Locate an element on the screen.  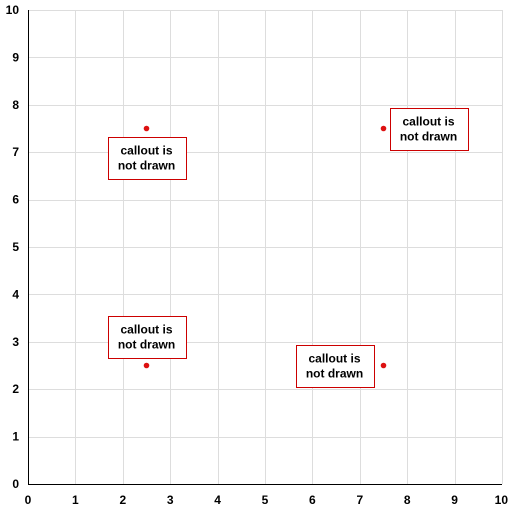
y-tick-label: 9 is located at coordinates (15, 57).